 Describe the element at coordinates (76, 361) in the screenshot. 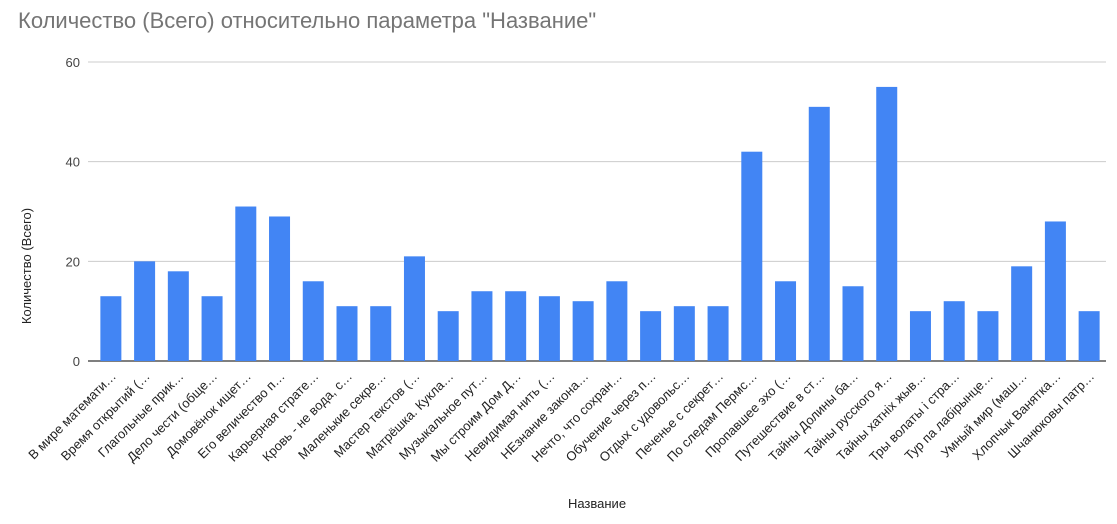

I see `y-tick-label: 0` at that location.